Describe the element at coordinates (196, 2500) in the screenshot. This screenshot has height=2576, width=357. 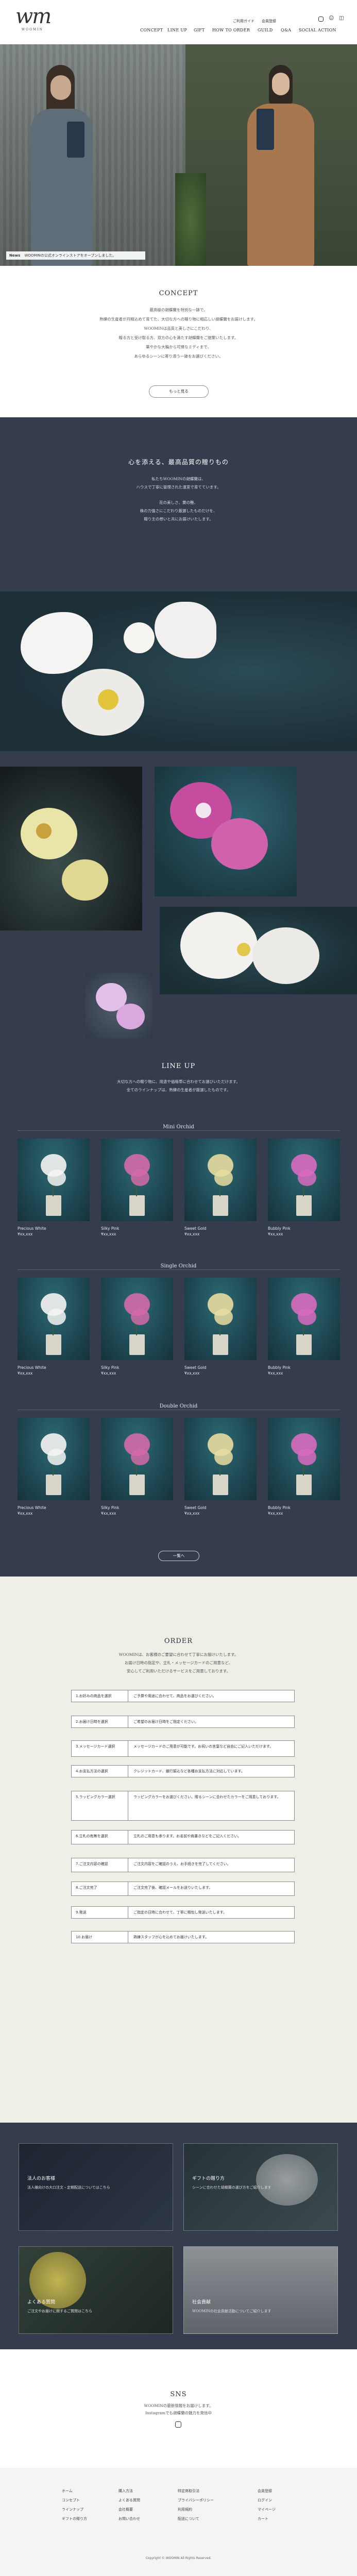
I see `footer-link: プライバシーポリシー` at that location.